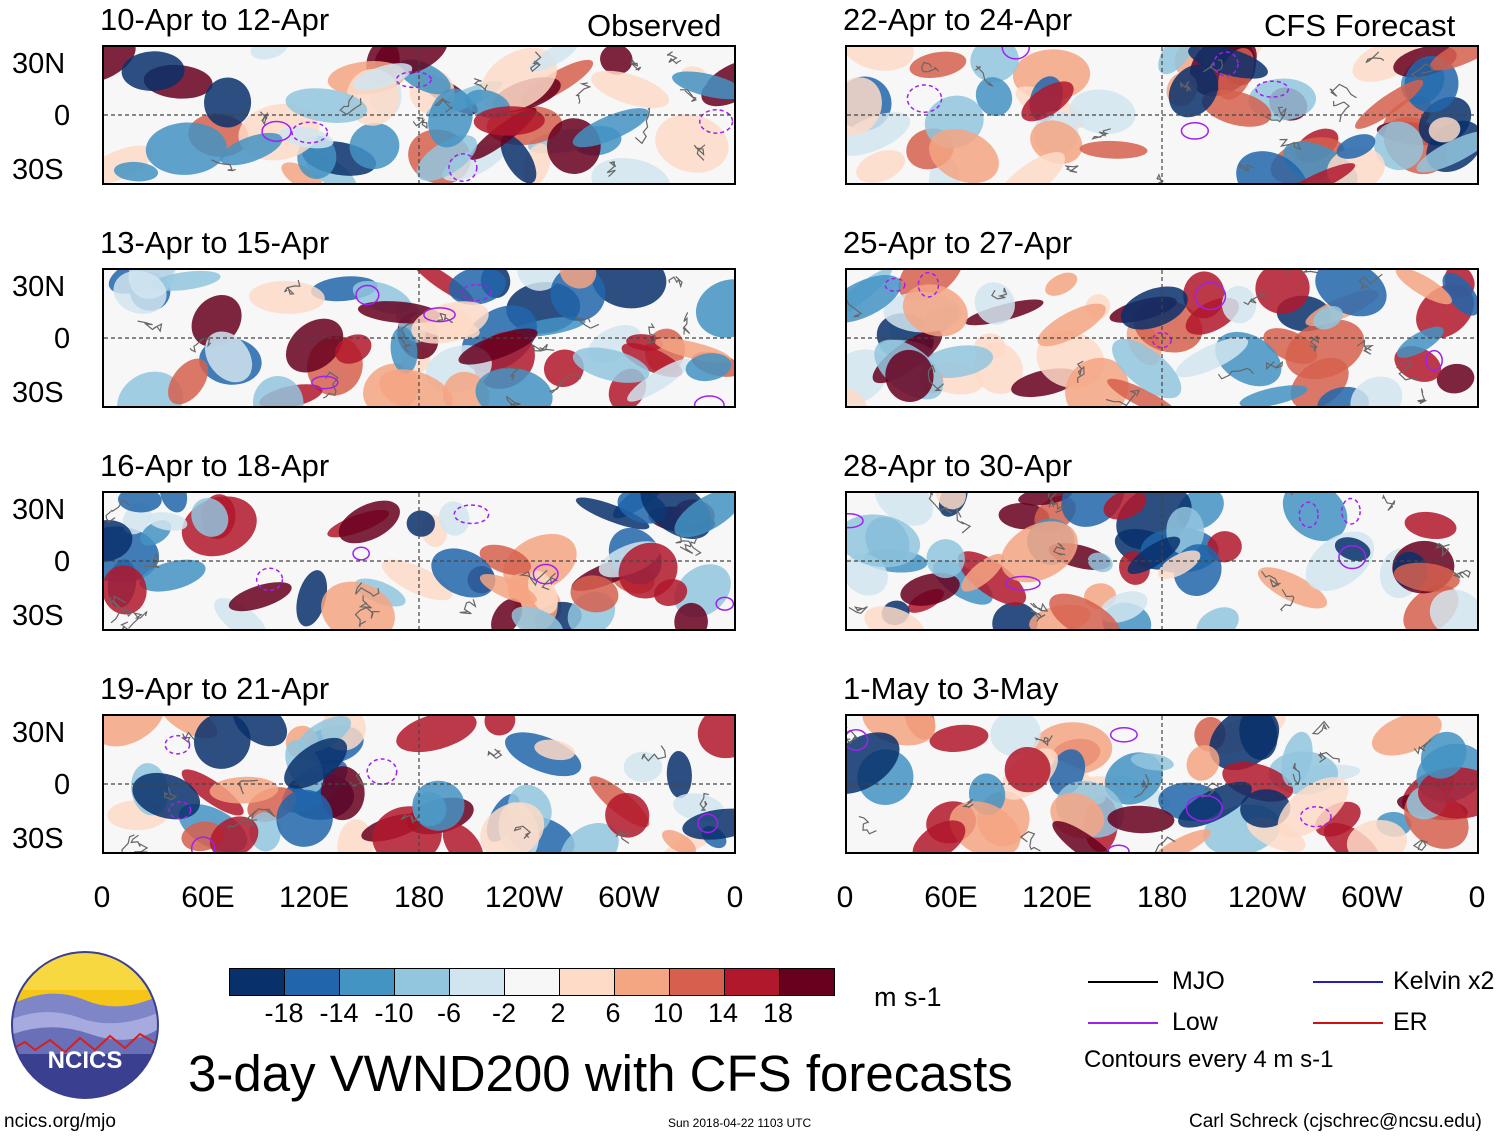  I want to click on ncics-logo: NCICS, so click(85, 1025).